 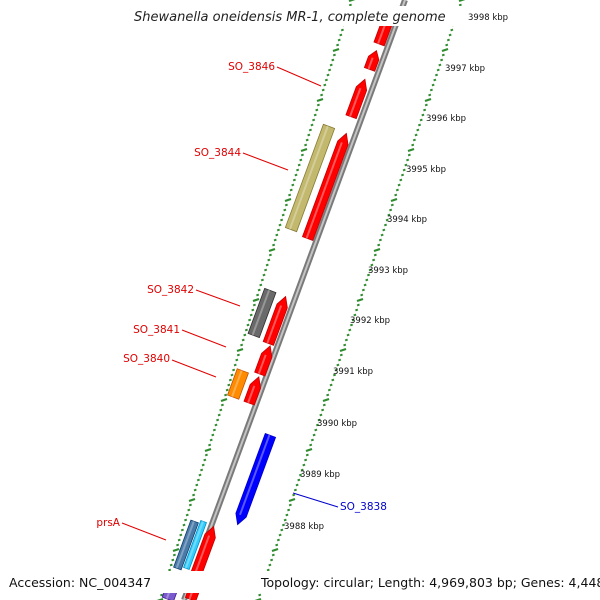 What do you see at coordinates (363, 507) in the screenshot?
I see `gene-label-so3838: SO_3838` at bounding box center [363, 507].